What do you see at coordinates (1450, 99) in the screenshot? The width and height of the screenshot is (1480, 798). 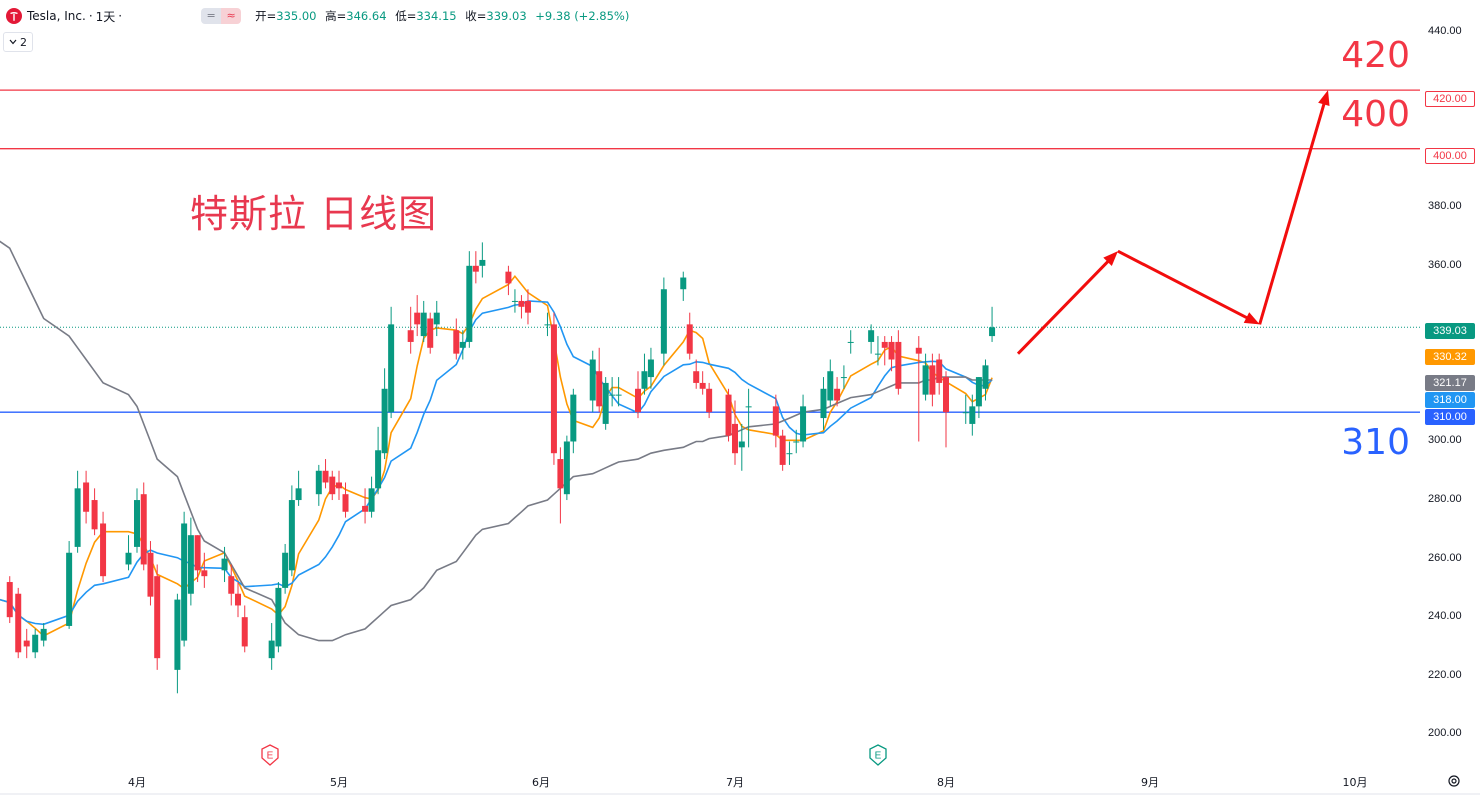 I see `price-tag: 420.00` at bounding box center [1450, 99].